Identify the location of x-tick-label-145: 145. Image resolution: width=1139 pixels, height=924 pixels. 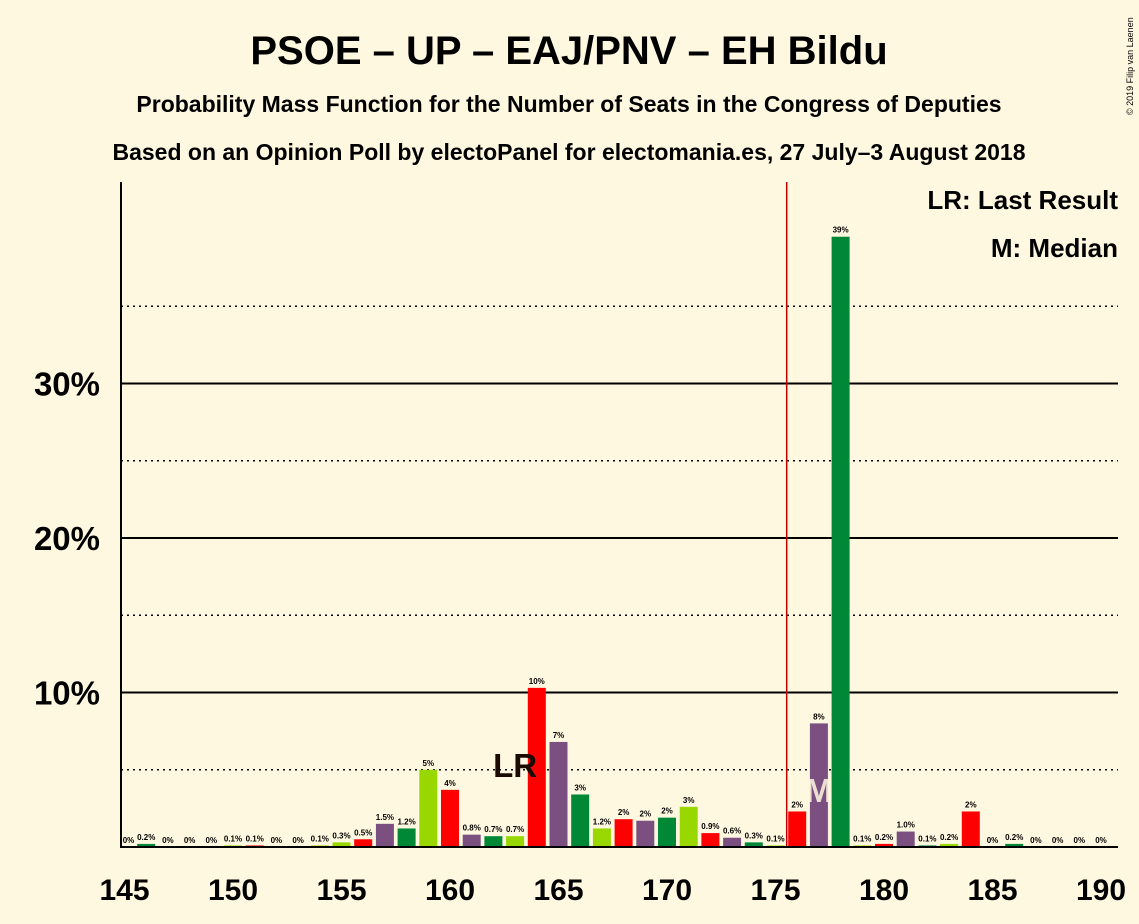
(124, 890).